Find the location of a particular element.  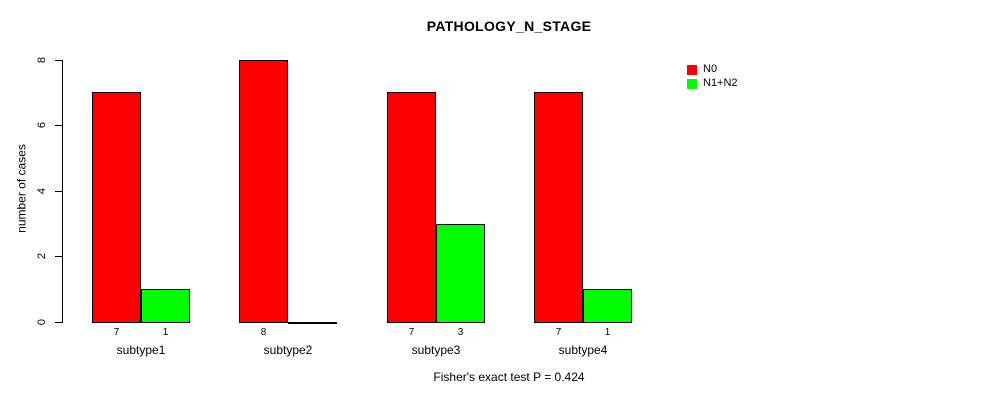

y-tick-label: 8 is located at coordinates (42, 59).